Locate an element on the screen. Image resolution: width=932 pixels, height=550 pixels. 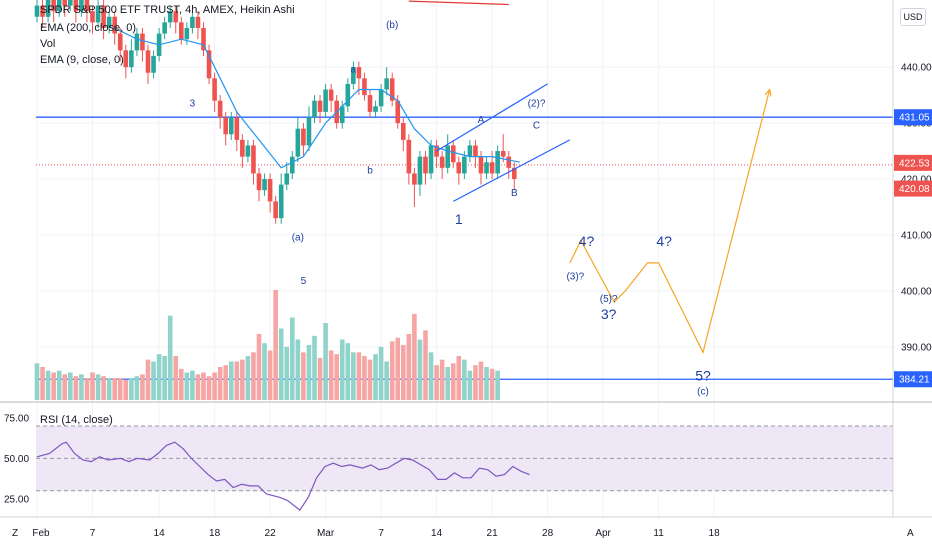
price-tick-label: 420.00 is located at coordinates (916, 180).